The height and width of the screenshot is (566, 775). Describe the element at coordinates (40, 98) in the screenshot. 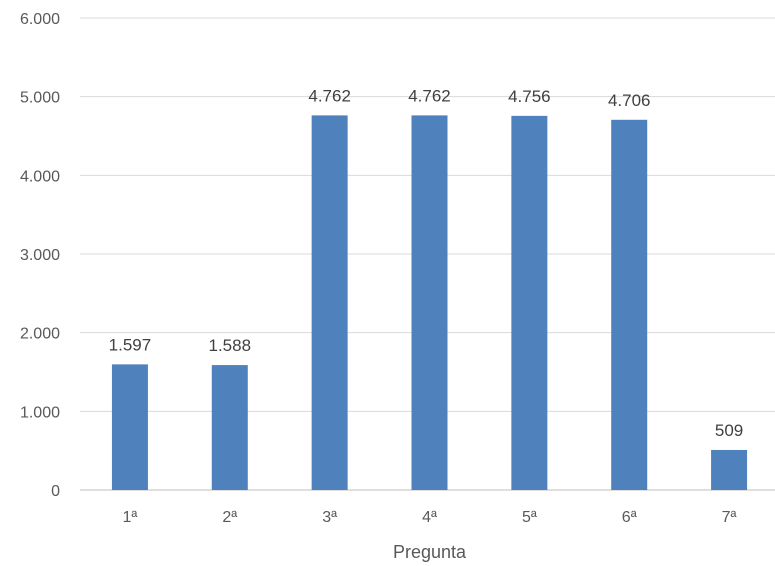

I see `y-tick-label: 5.000` at that location.